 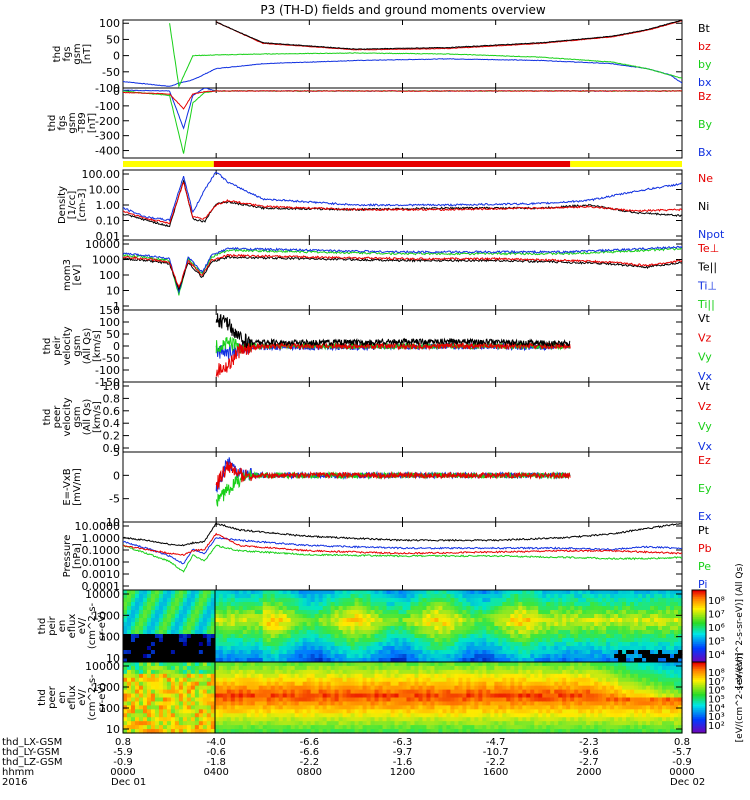 I want to click on legend-vx: Vx, so click(x=705, y=446).